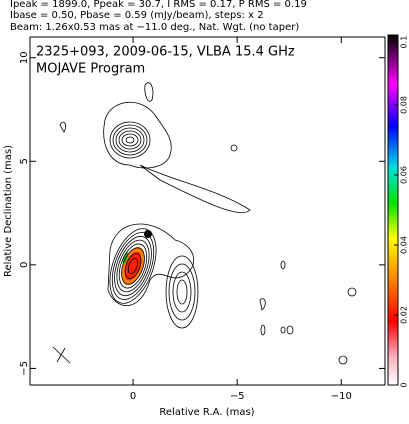  I want to click on y-tick-label: 0, so click(24, 265).